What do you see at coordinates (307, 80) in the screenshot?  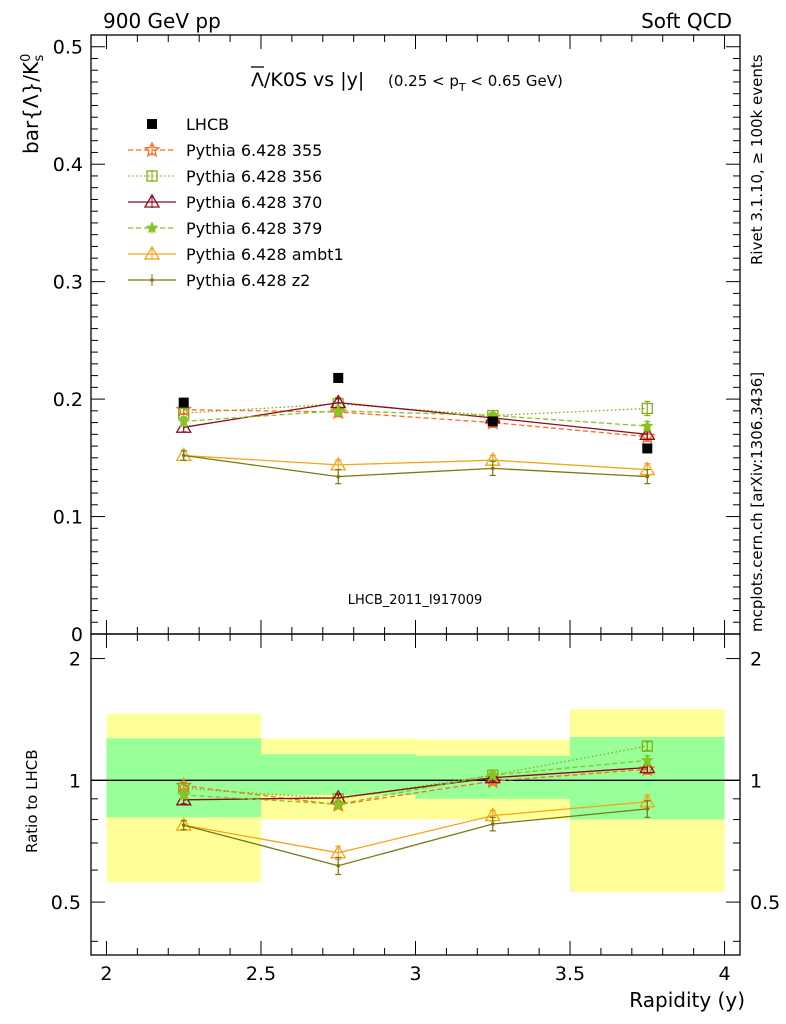 I see `plot-title-main: Λ/K0S vs |y|` at bounding box center [307, 80].